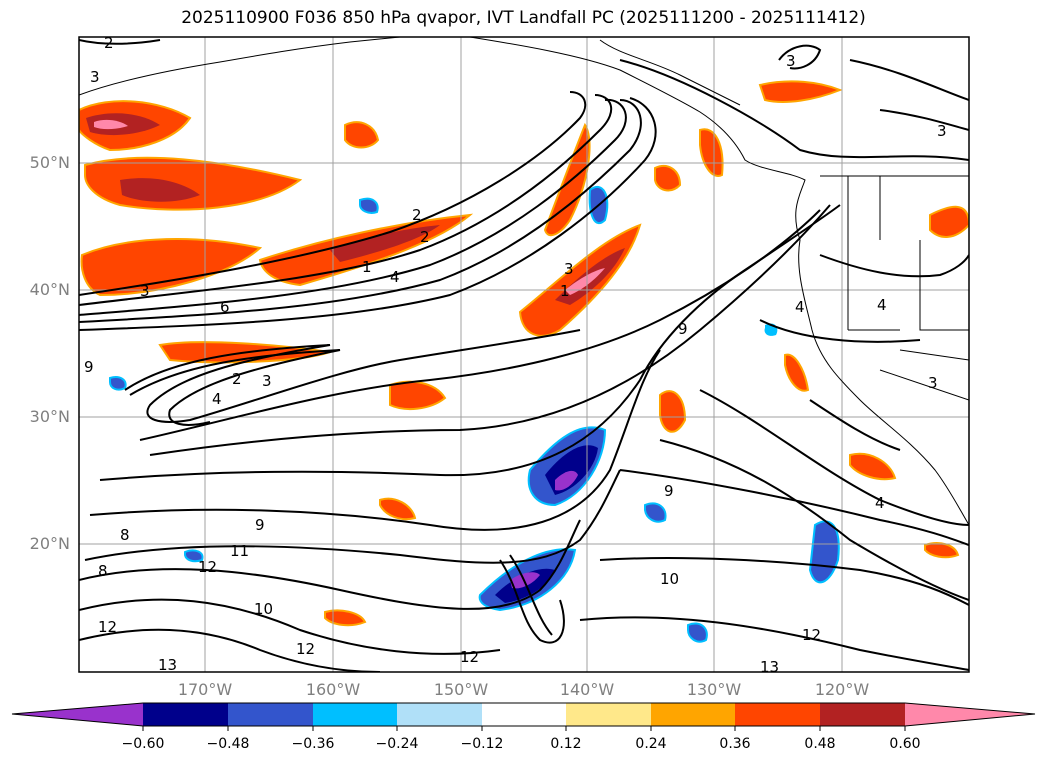  What do you see at coordinates (49, 543) in the screenshot?
I see `lat-label-20n: 20°N` at bounding box center [49, 543].